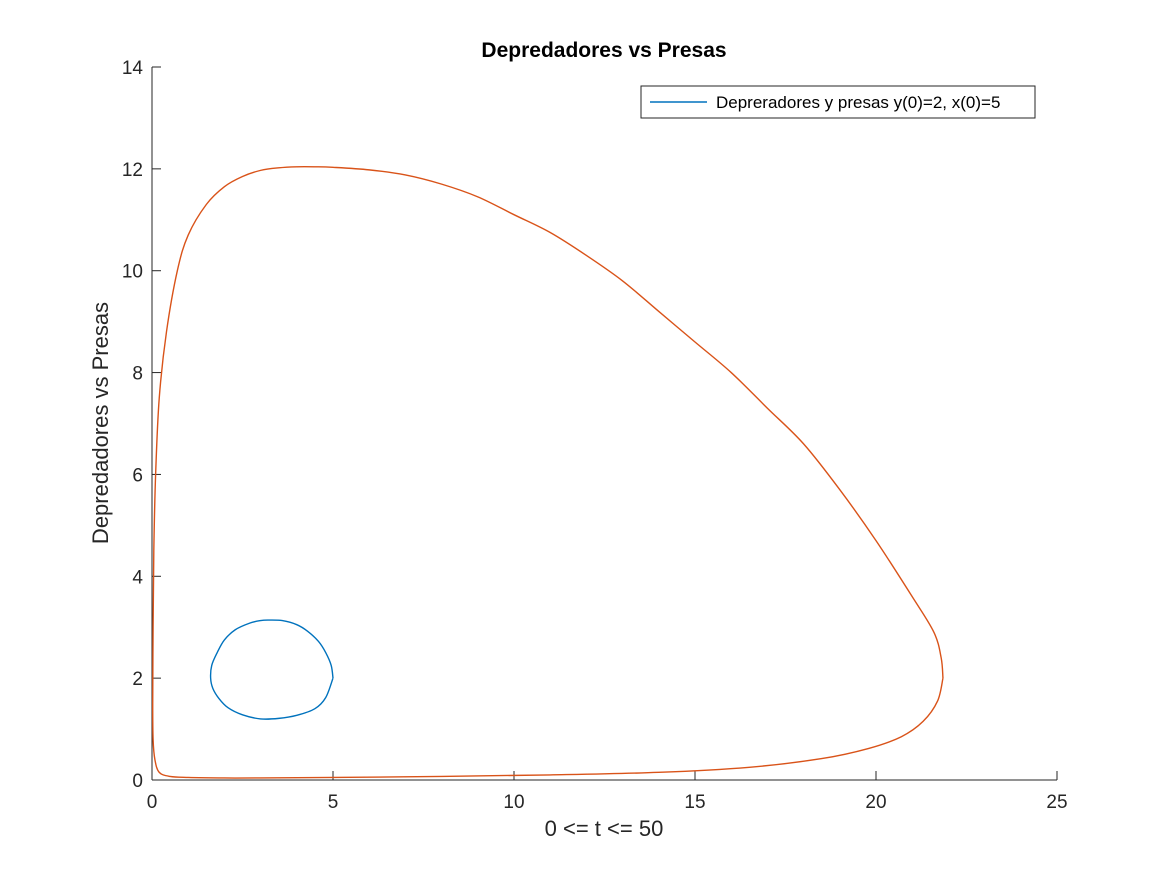 Image resolution: width=1167 pixels, height=875 pixels. Describe the element at coordinates (137, 374) in the screenshot. I see `y-tick-label: 8` at that location.